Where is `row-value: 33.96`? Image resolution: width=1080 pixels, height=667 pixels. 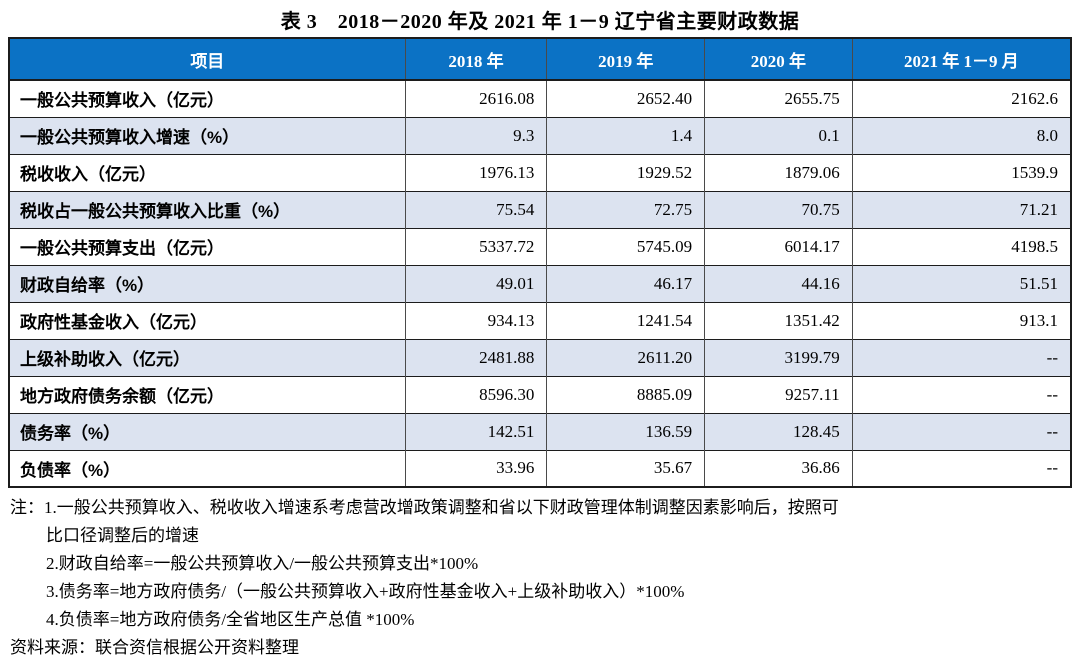
row-value: 33.96 is located at coordinates (475, 468).